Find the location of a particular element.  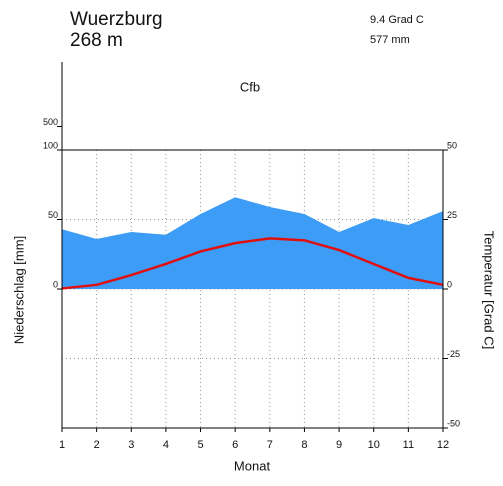

climate-class: Cfb is located at coordinates (250, 86).